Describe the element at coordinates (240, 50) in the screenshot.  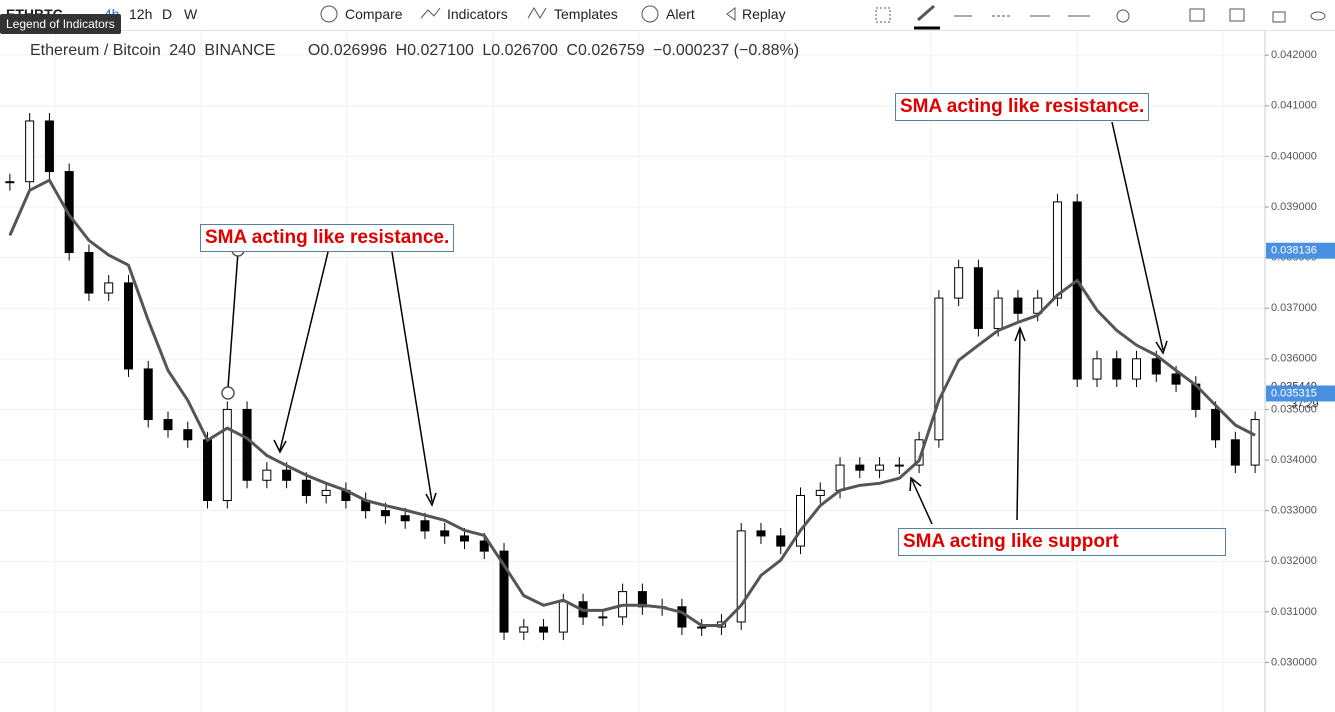
I see `legend-exchange: BINANCE` at that location.